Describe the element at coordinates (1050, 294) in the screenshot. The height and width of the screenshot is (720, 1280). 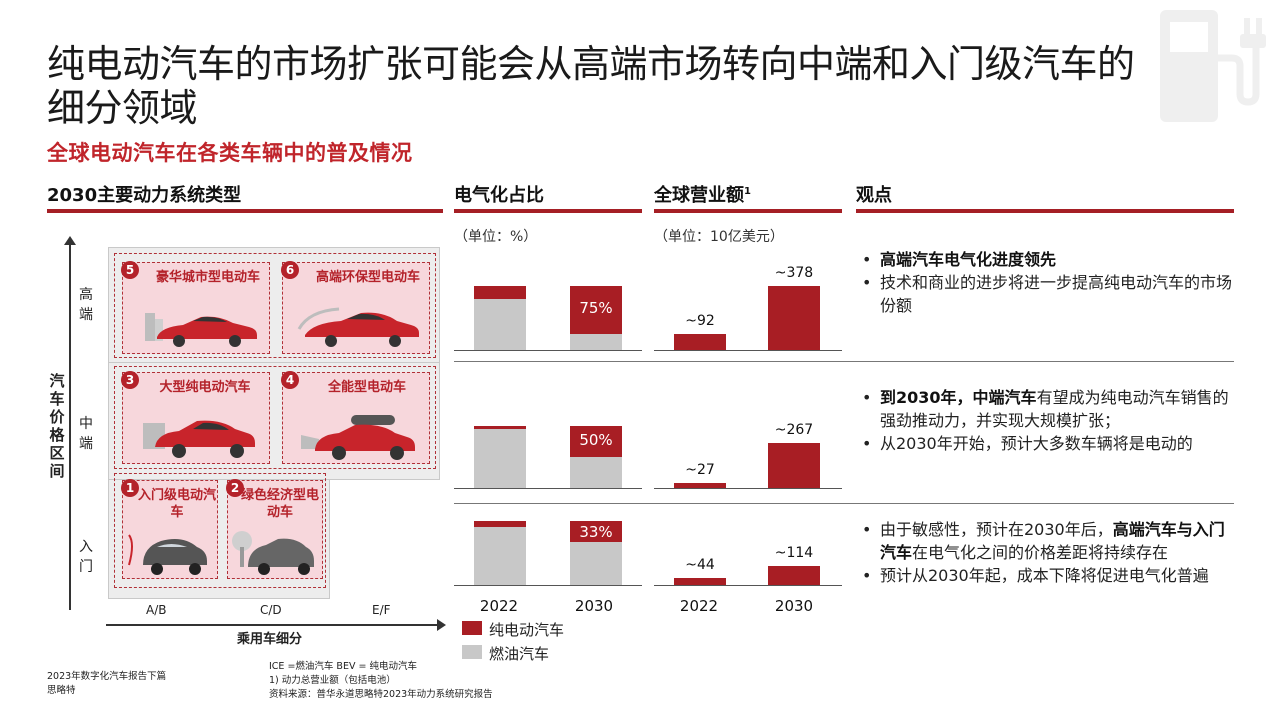
I see `view-high-bullet-2: 技术和商业的进步将进一步提高纯电动汽车的市场份额` at that location.